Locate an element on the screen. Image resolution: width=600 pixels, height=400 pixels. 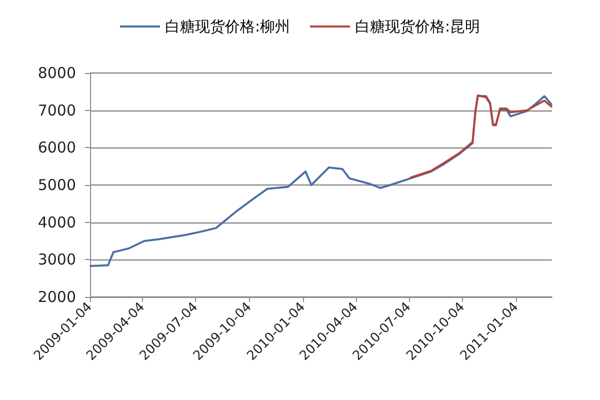
legend-label: 白糖现货价格:柳州 is located at coordinates (227, 27).